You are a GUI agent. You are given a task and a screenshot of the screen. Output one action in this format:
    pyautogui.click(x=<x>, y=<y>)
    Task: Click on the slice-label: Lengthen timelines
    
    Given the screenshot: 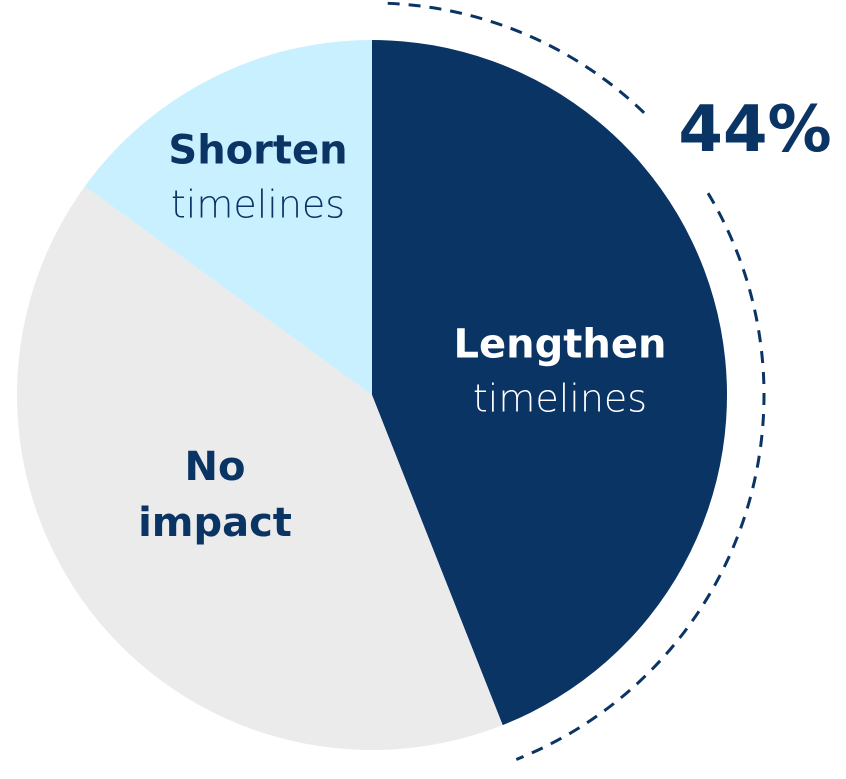 What is the action you would take?
    pyautogui.click(x=560, y=370)
    